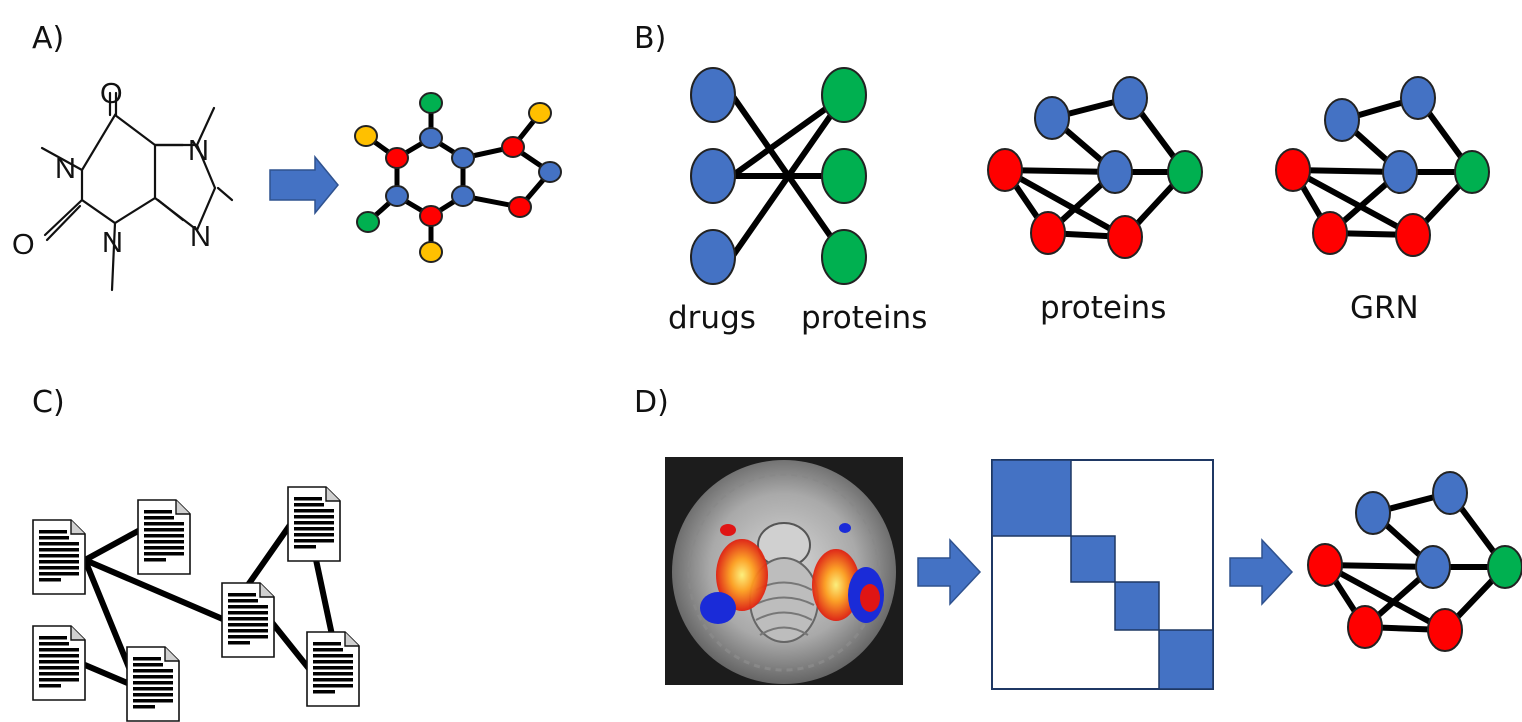 The width and height of the screenshot is (1522, 722). I want to click on caption-drugs: drugs, so click(712, 318).